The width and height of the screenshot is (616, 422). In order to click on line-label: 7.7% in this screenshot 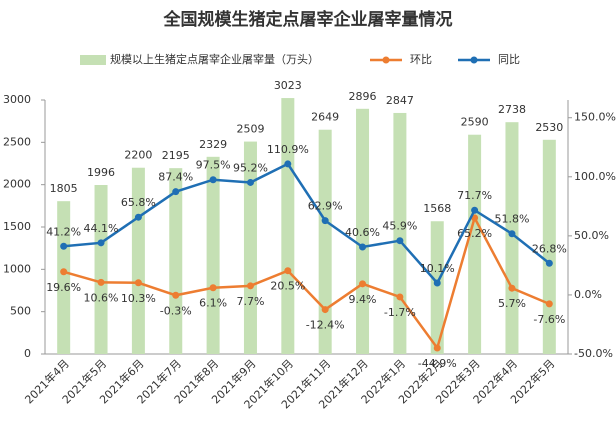, I will do `click(250, 301)`.